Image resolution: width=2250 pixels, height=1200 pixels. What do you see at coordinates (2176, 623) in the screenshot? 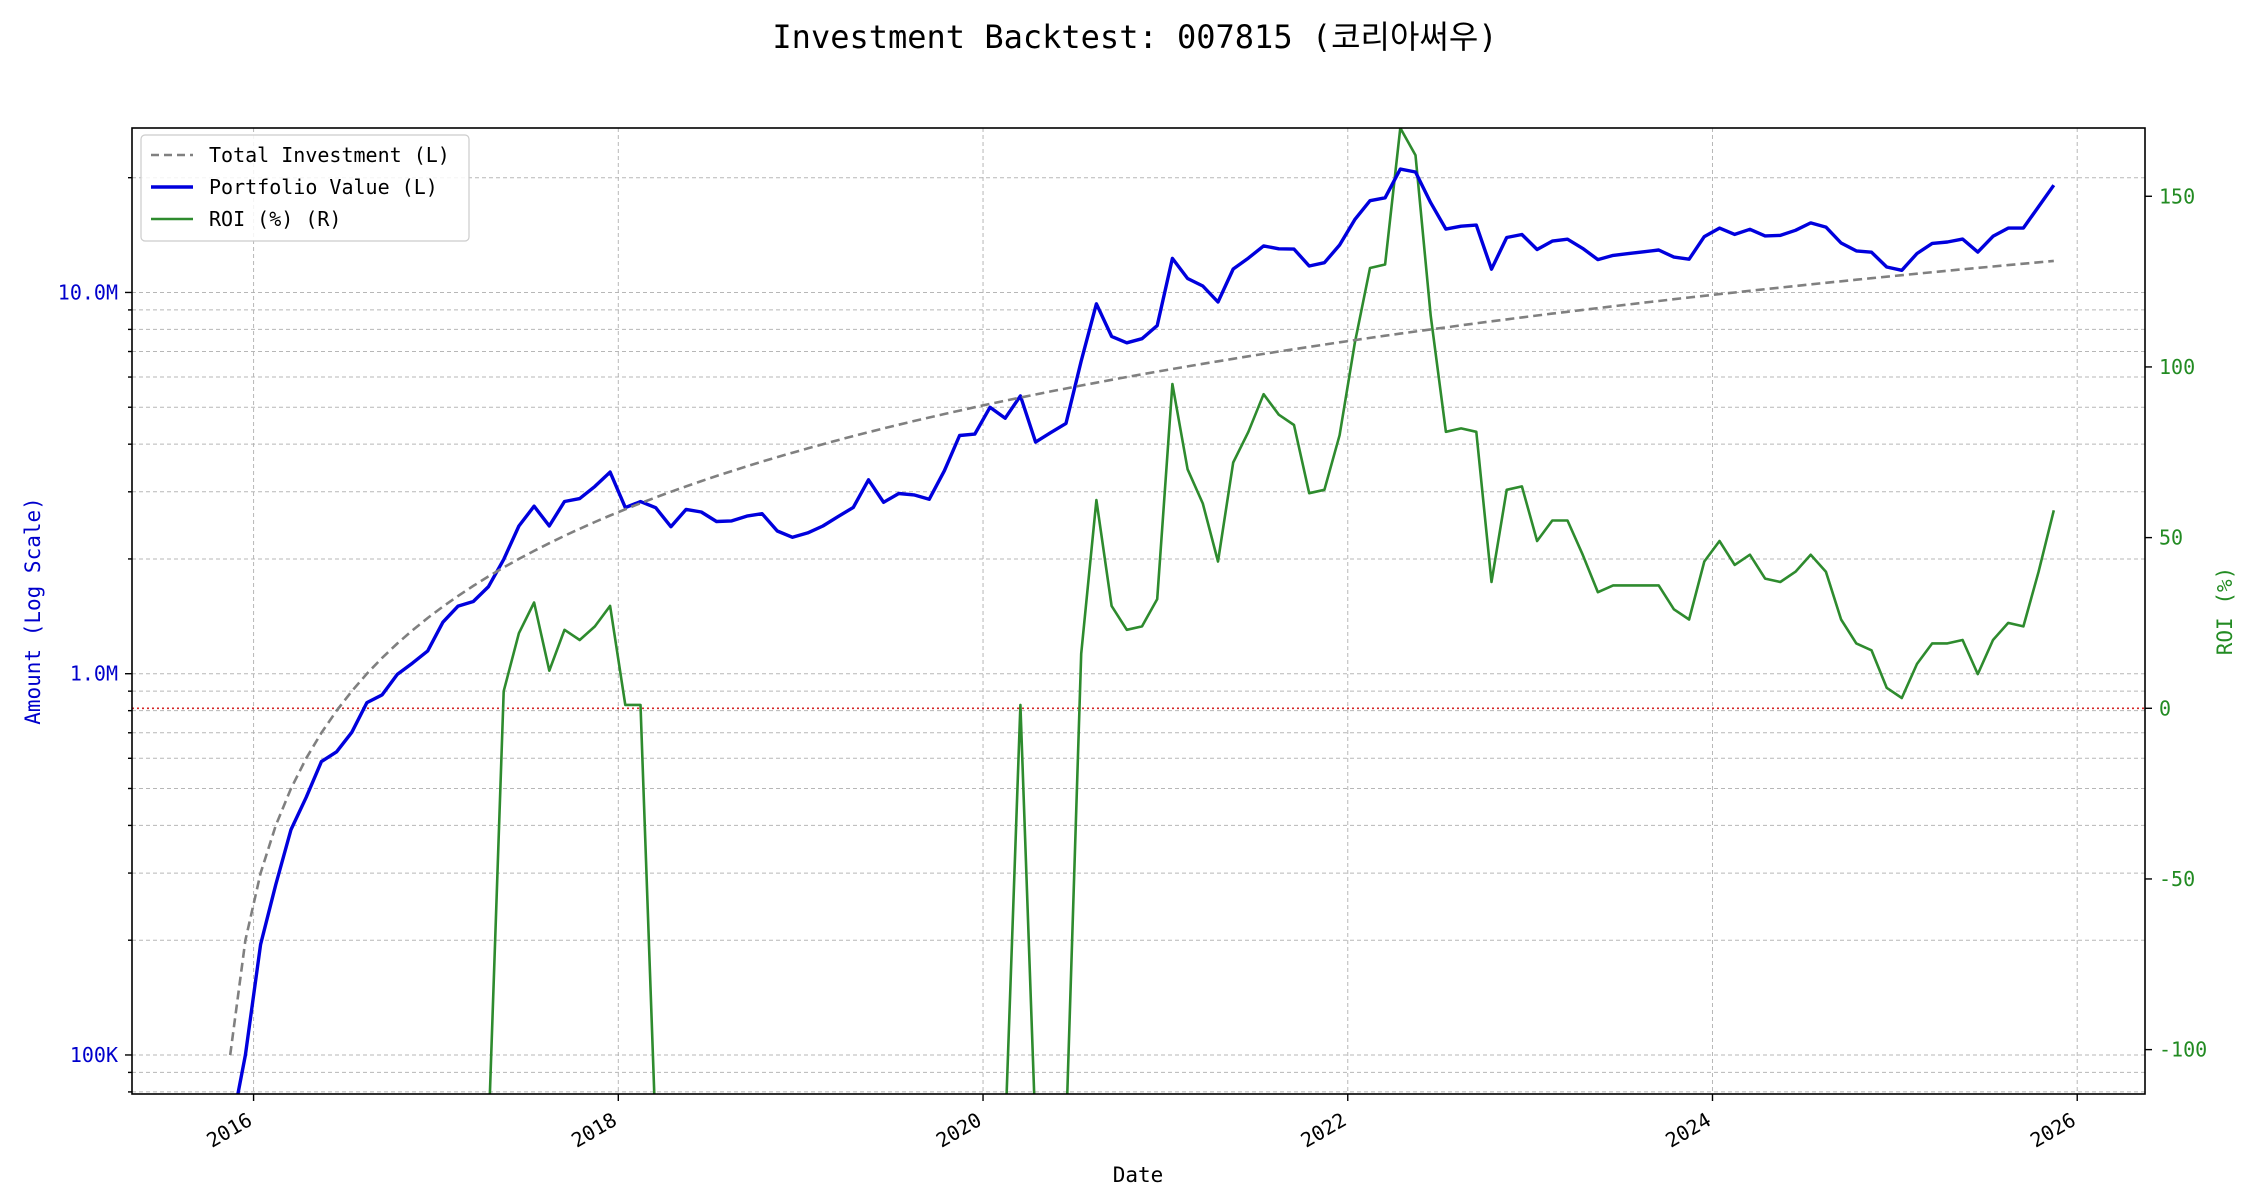
I see `y-right-axis: -100 -50 0 50 100 150` at bounding box center [2176, 623].